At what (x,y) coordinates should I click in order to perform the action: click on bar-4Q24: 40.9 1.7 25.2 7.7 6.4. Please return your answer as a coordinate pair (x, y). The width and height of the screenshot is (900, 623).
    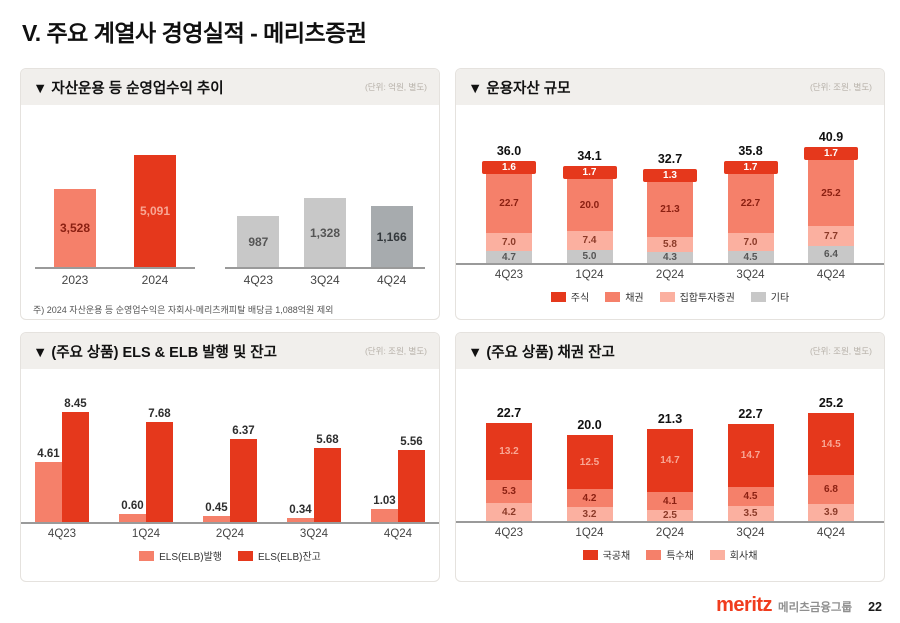
    Looking at the image, I should click on (831, 196).